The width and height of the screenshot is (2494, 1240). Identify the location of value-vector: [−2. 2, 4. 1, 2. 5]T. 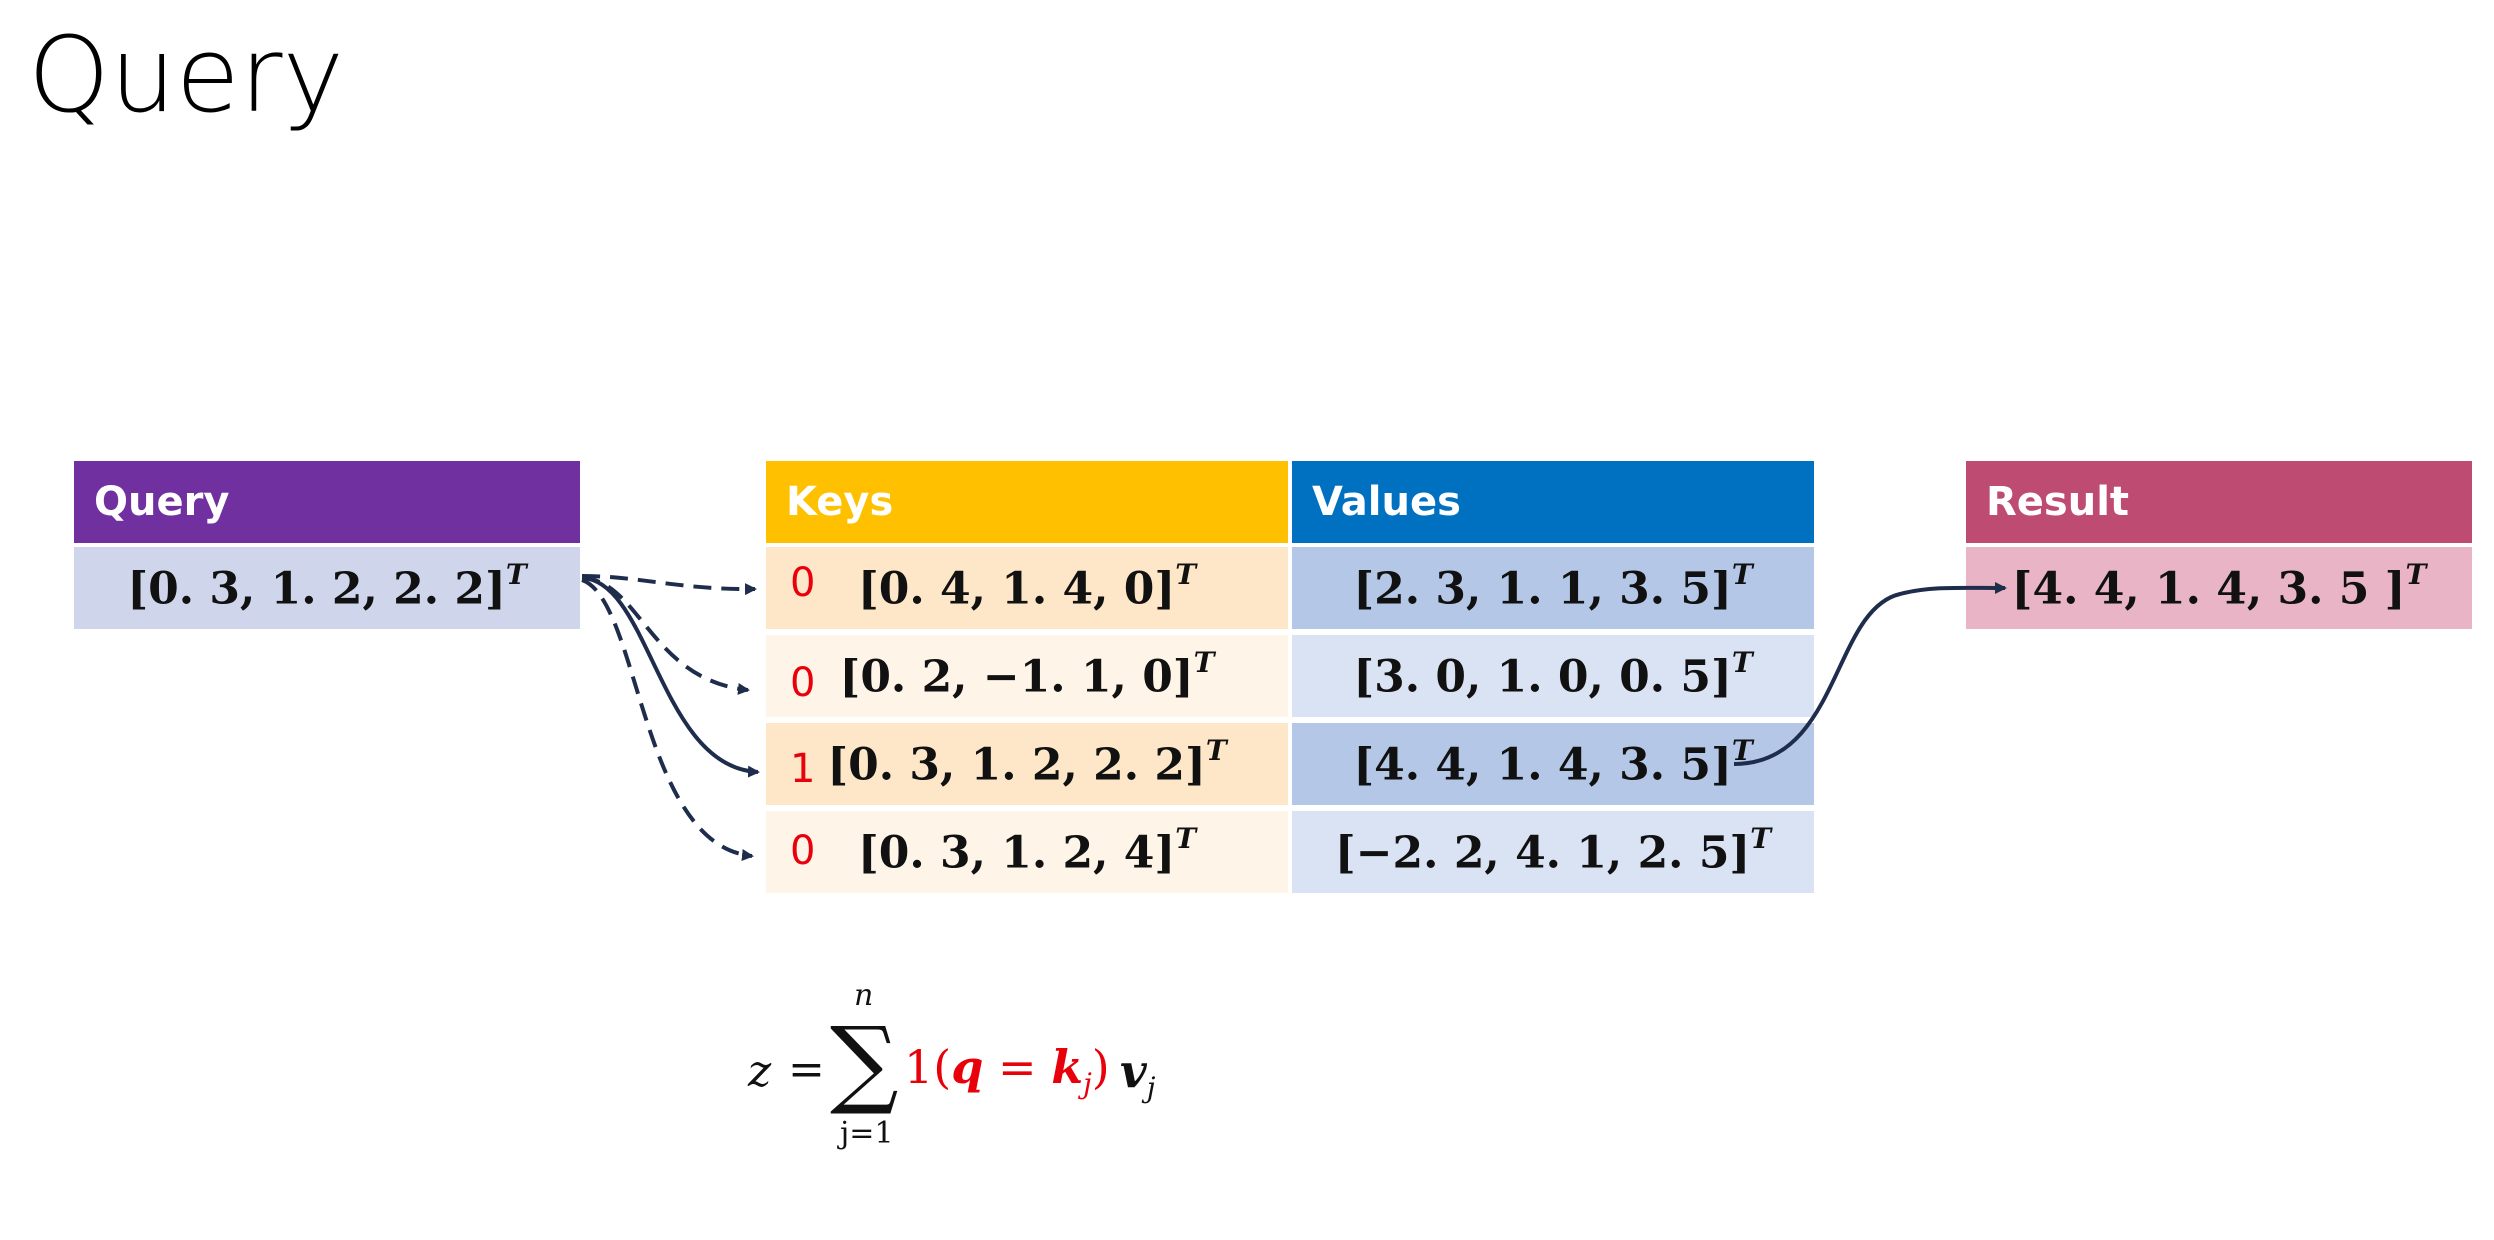
(1553, 850).